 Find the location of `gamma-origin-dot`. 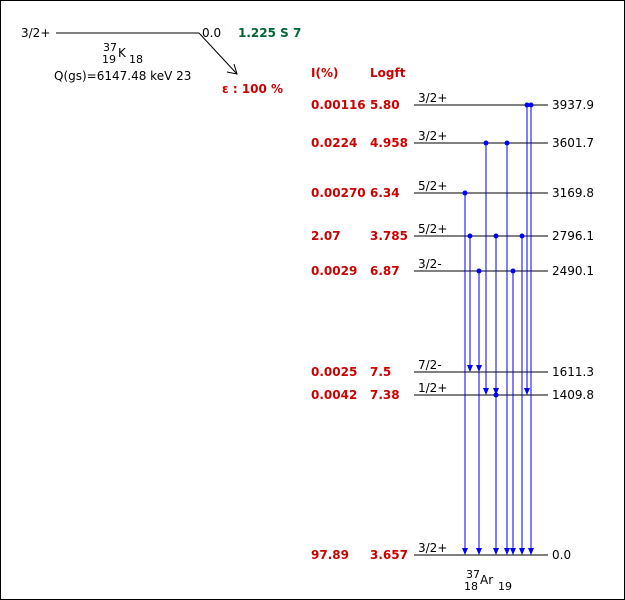

gamma-origin-dot is located at coordinates (496, 395).